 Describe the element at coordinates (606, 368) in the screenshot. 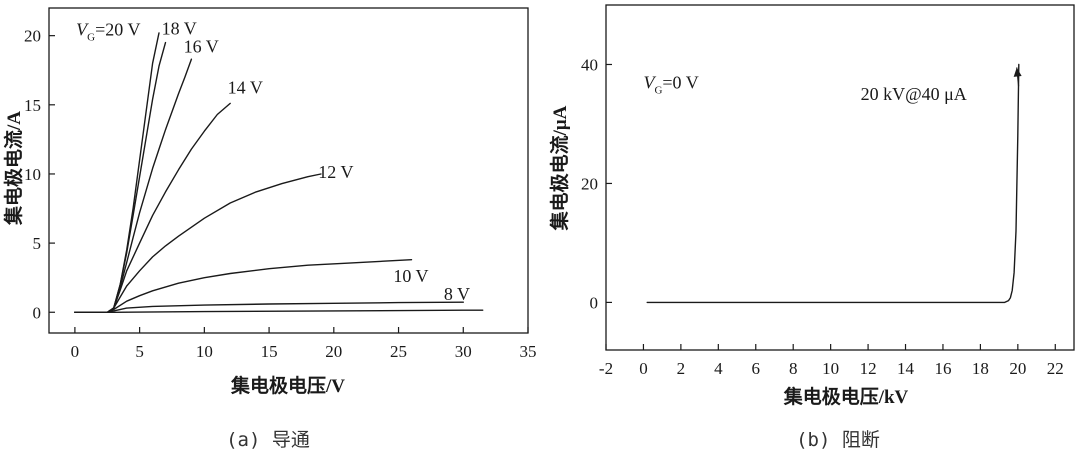

I see `x-tick-label: -2` at that location.